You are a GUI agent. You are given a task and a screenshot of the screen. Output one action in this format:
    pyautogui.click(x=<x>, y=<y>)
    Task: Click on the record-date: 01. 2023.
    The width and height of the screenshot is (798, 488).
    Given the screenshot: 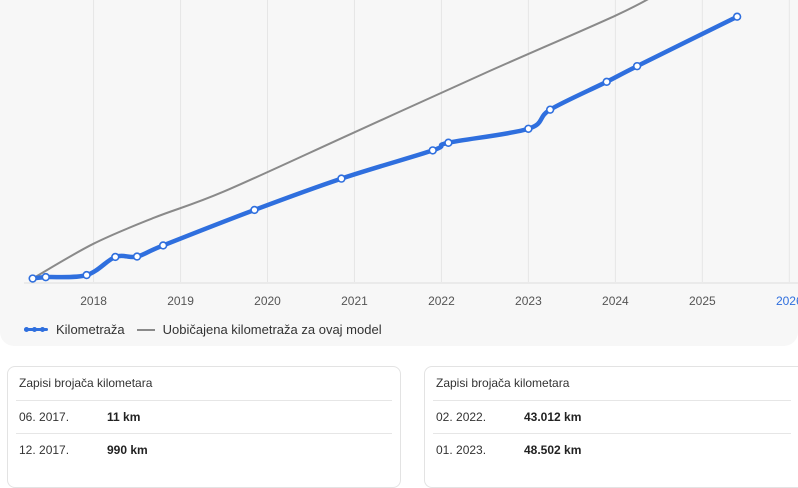 What is the action you would take?
    pyautogui.click(x=461, y=450)
    